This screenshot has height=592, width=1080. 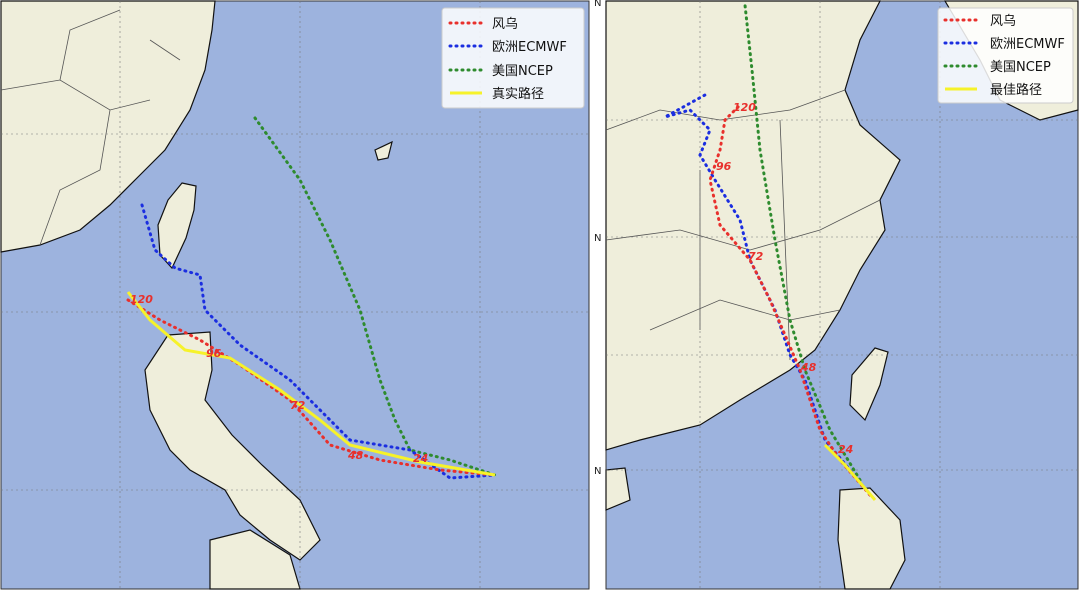 What do you see at coordinates (850, 472) in the screenshot?
I see `best-track` at bounding box center [850, 472].